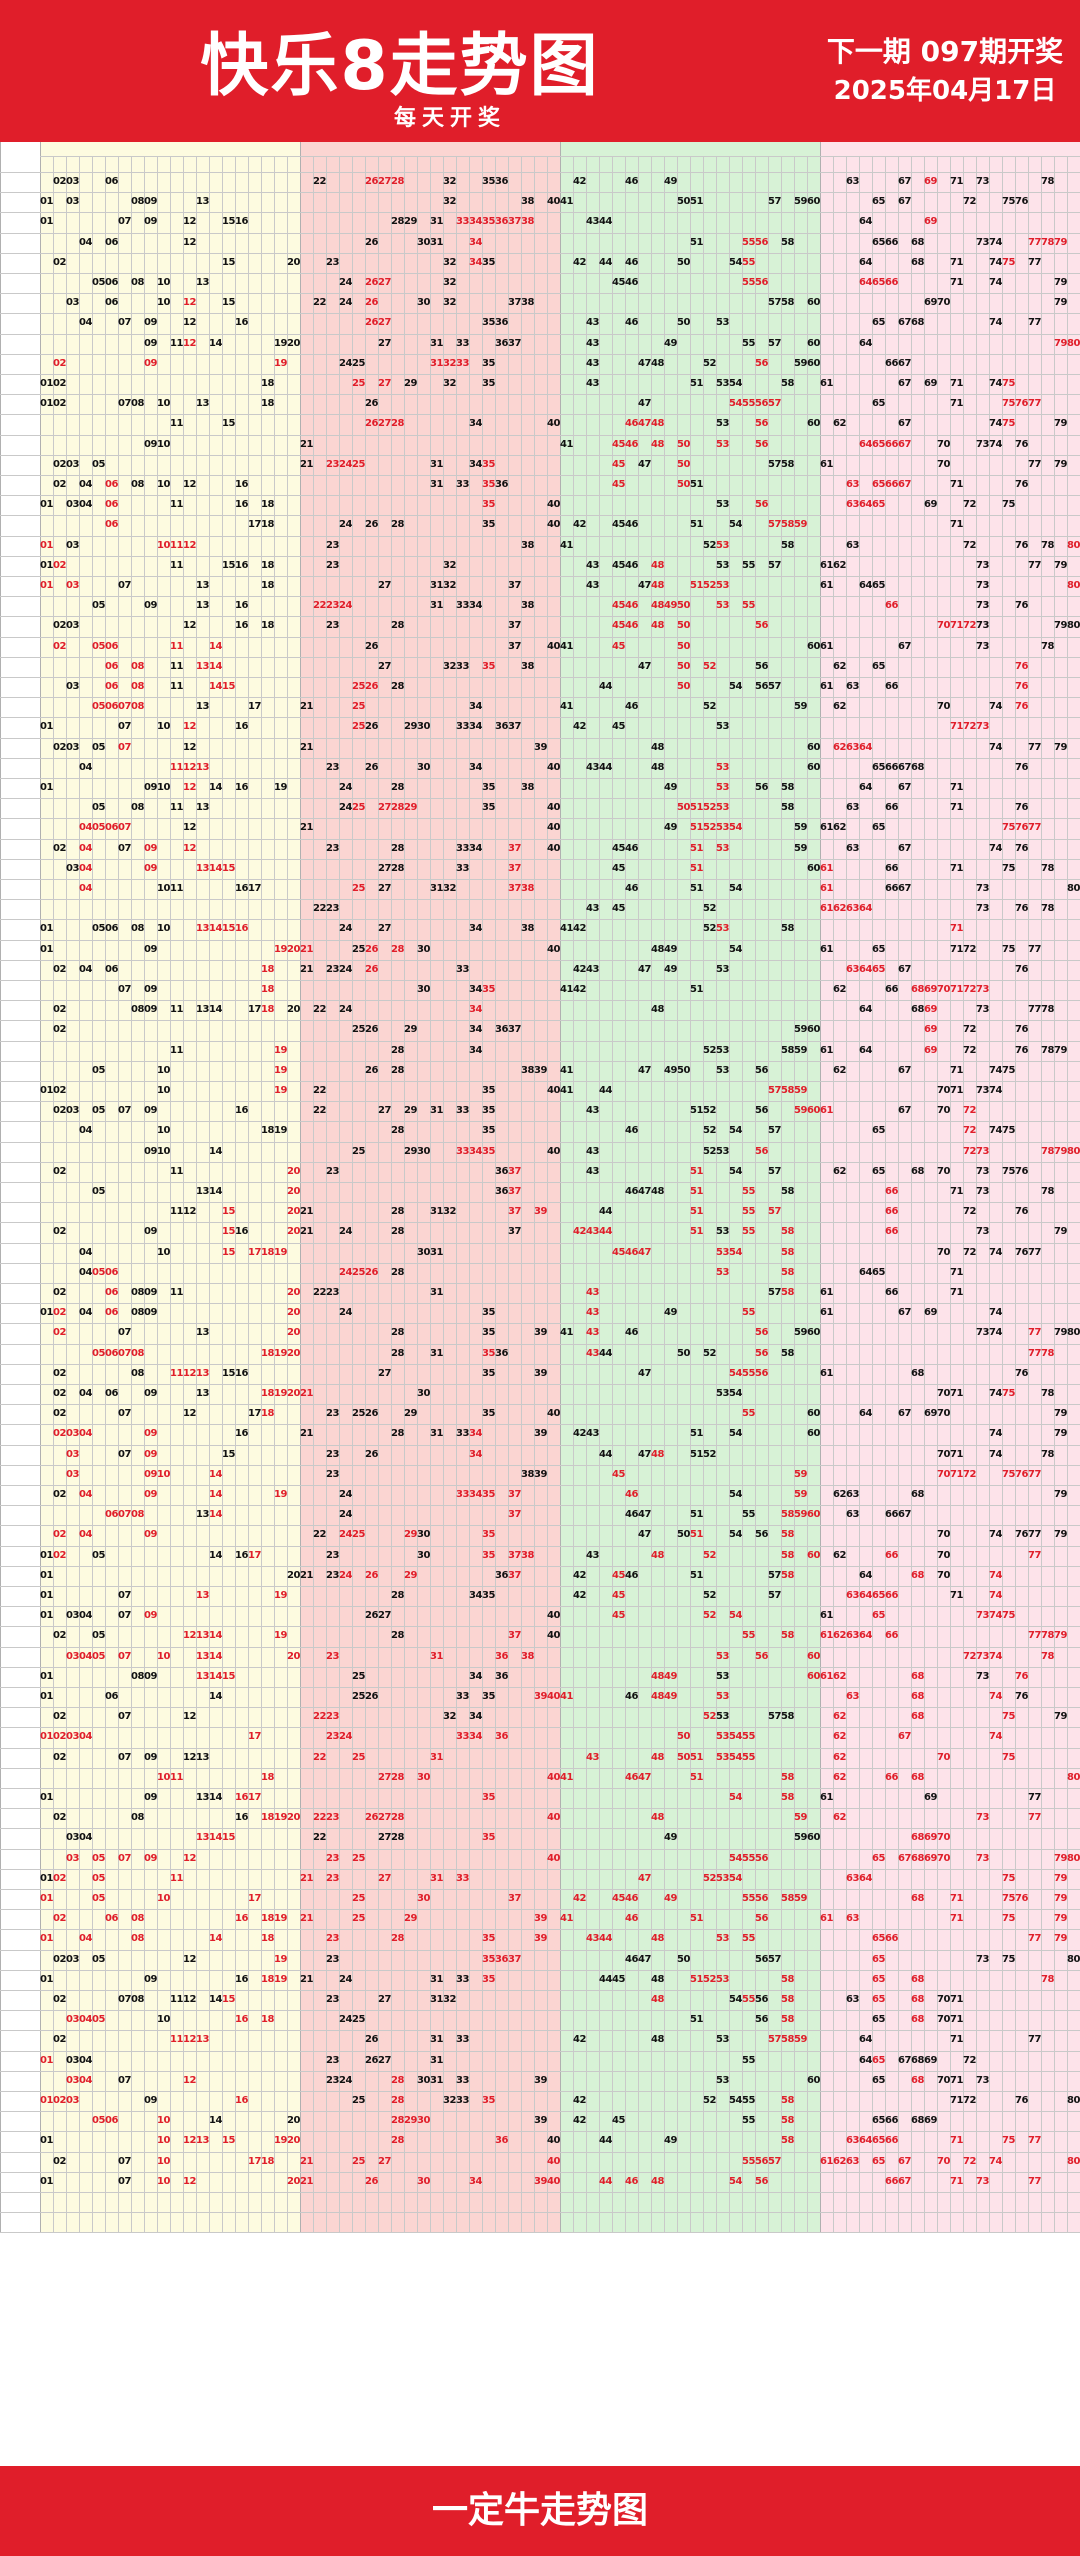 This screenshot has height=2556, width=1080. What do you see at coordinates (397, 949) in the screenshot?
I see `number-cell: 28` at bounding box center [397, 949].